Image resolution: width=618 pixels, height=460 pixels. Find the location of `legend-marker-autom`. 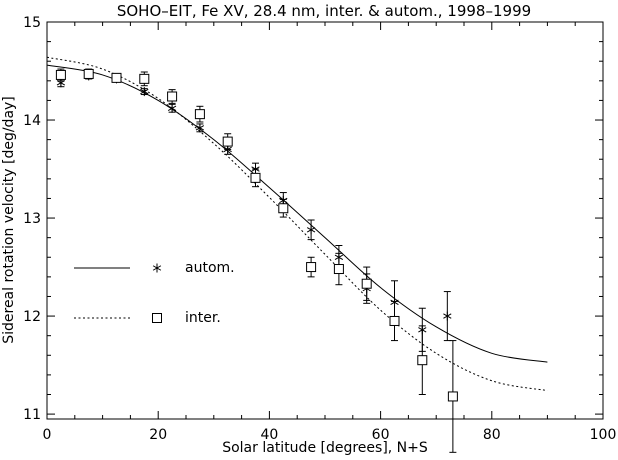

legend-marker-autom is located at coordinates (157, 268).